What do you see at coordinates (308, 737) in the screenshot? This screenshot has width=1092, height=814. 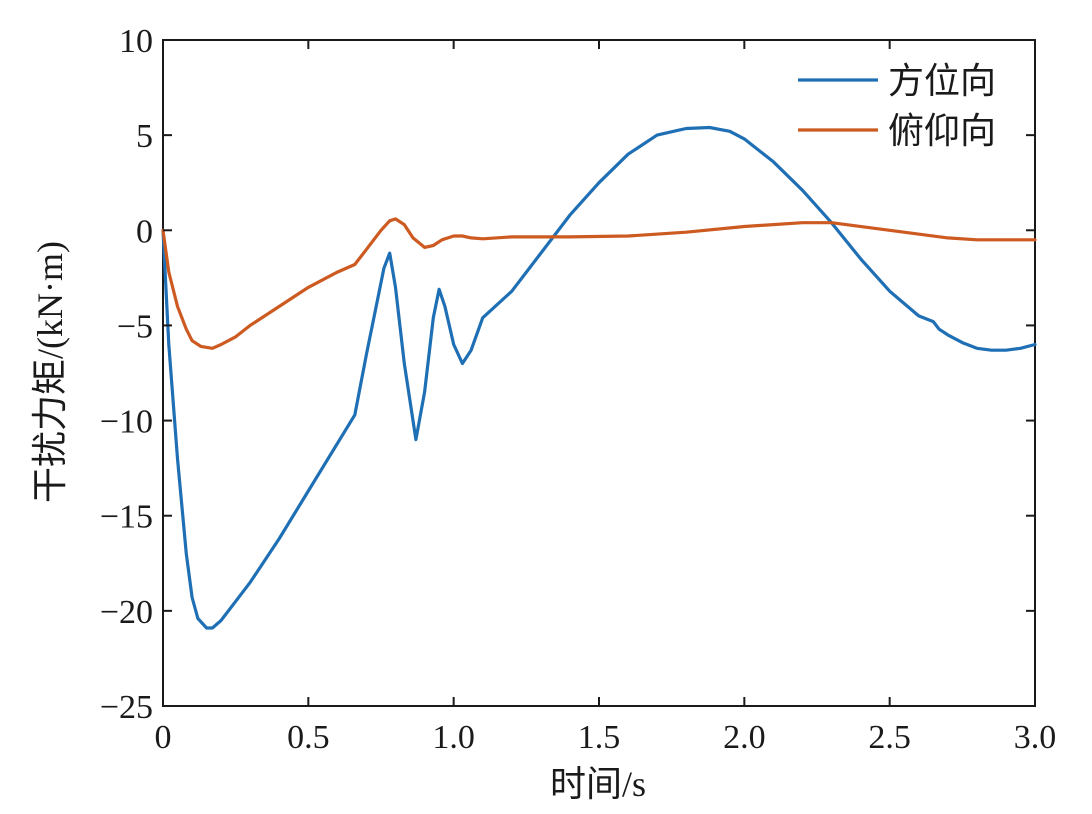 I see `x-tick-label: 0.5` at bounding box center [308, 737].